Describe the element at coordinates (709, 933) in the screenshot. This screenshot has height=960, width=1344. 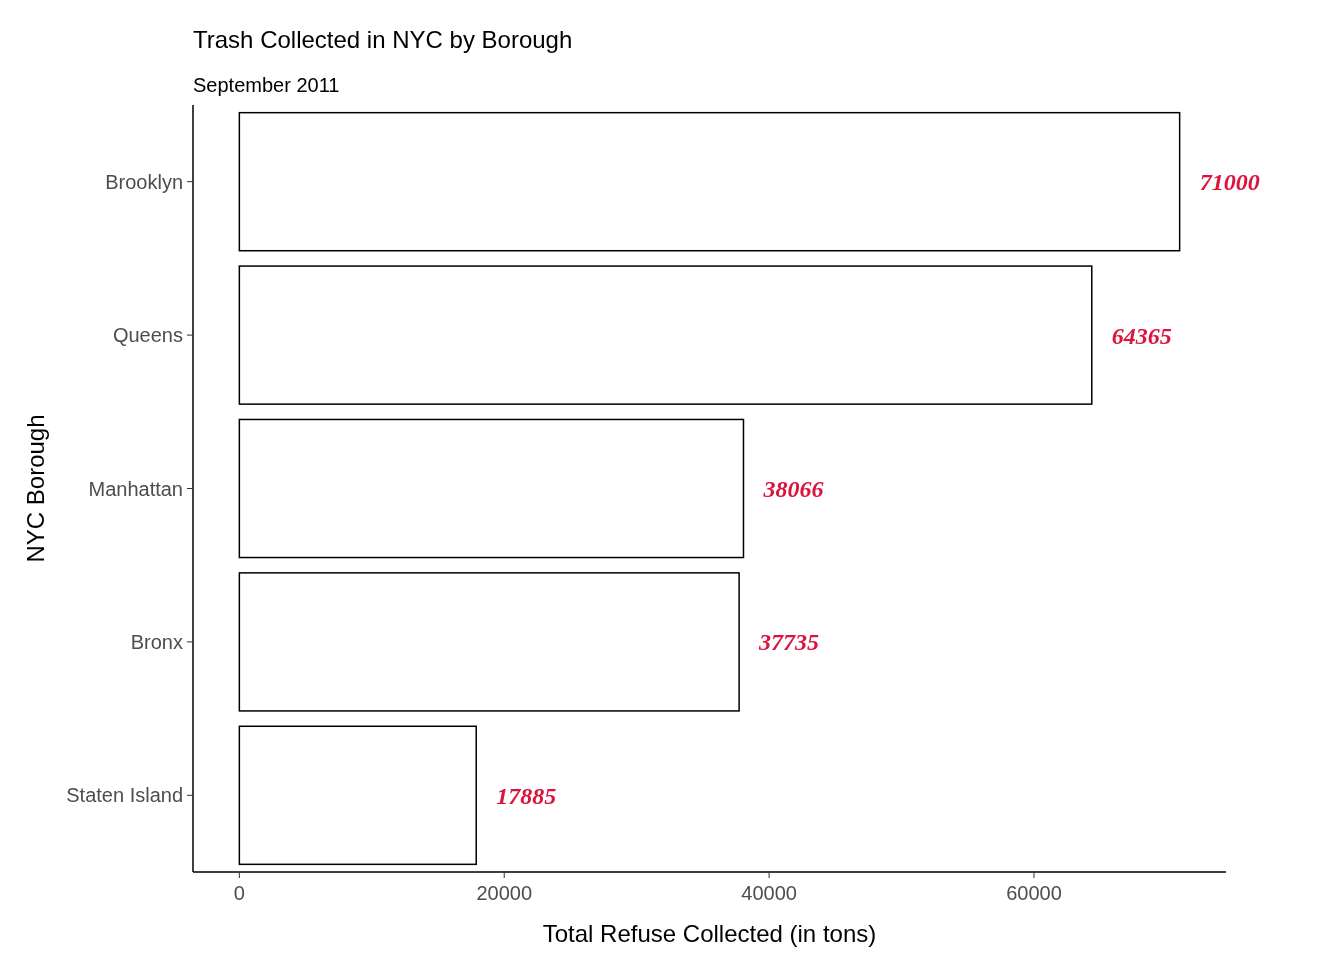
I see `x-axis-title: Total Refuse Collected (in tons)` at that location.